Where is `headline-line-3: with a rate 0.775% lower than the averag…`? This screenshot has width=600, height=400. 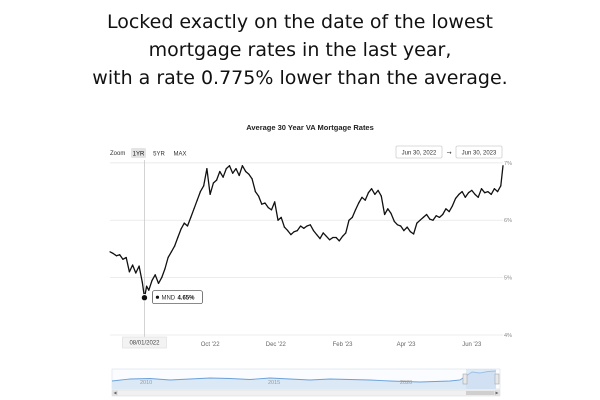 headline-line-3: with a rate 0.775% lower than the averag… is located at coordinates (300, 78).